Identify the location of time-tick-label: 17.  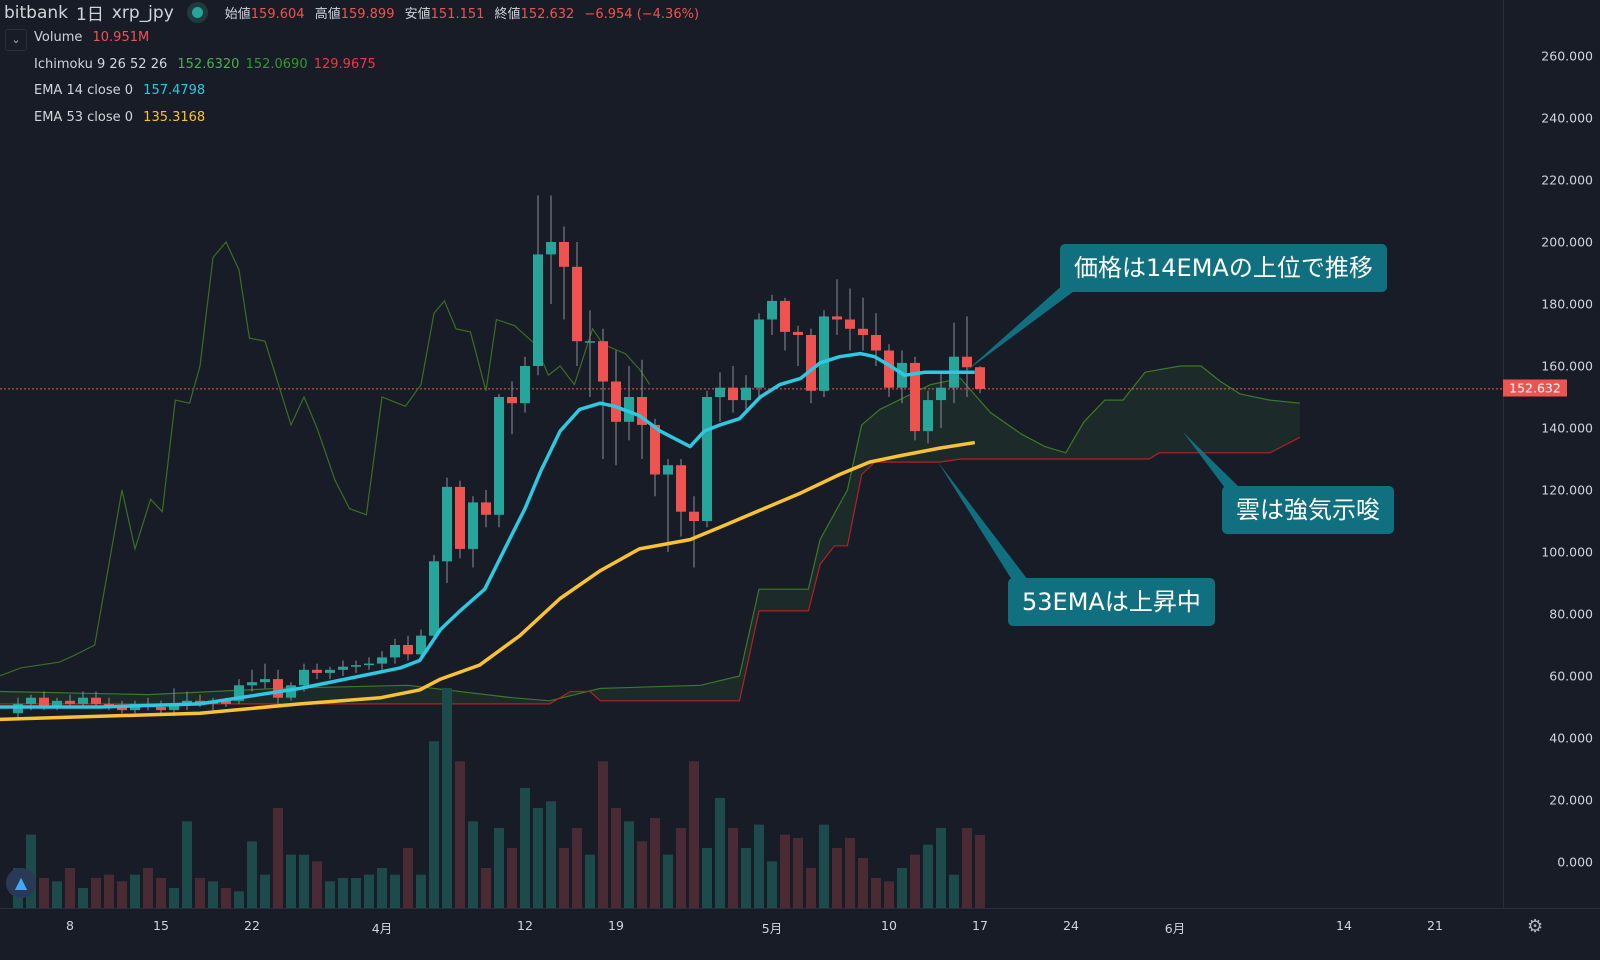
(980, 925).